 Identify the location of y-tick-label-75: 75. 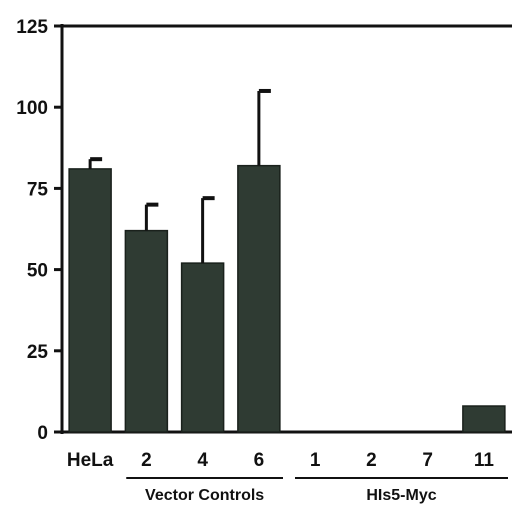
(38, 189).